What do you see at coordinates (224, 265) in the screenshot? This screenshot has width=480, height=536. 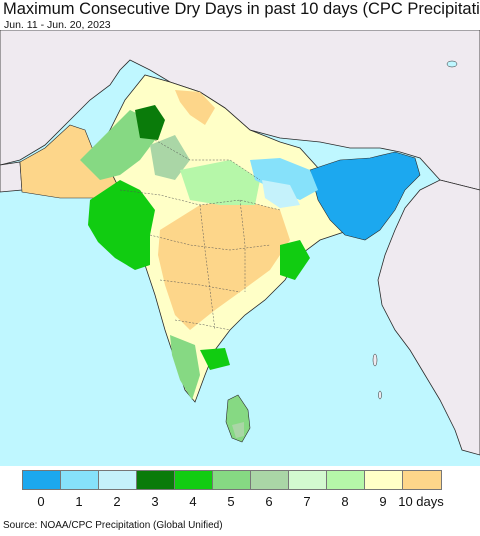 I see `region-central-dry` at bounding box center [224, 265].